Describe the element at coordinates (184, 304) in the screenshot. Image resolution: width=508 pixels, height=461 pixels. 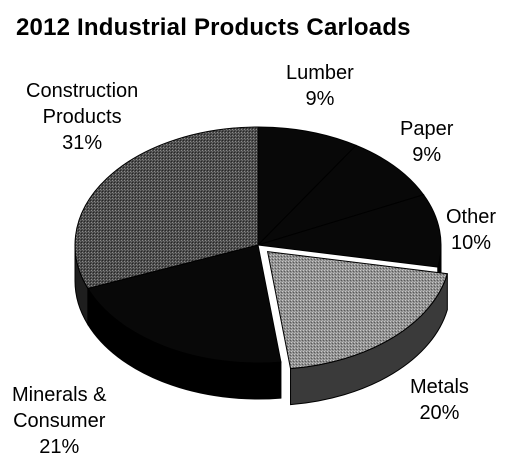
I see `pie-slice-minerals-consumer` at that location.